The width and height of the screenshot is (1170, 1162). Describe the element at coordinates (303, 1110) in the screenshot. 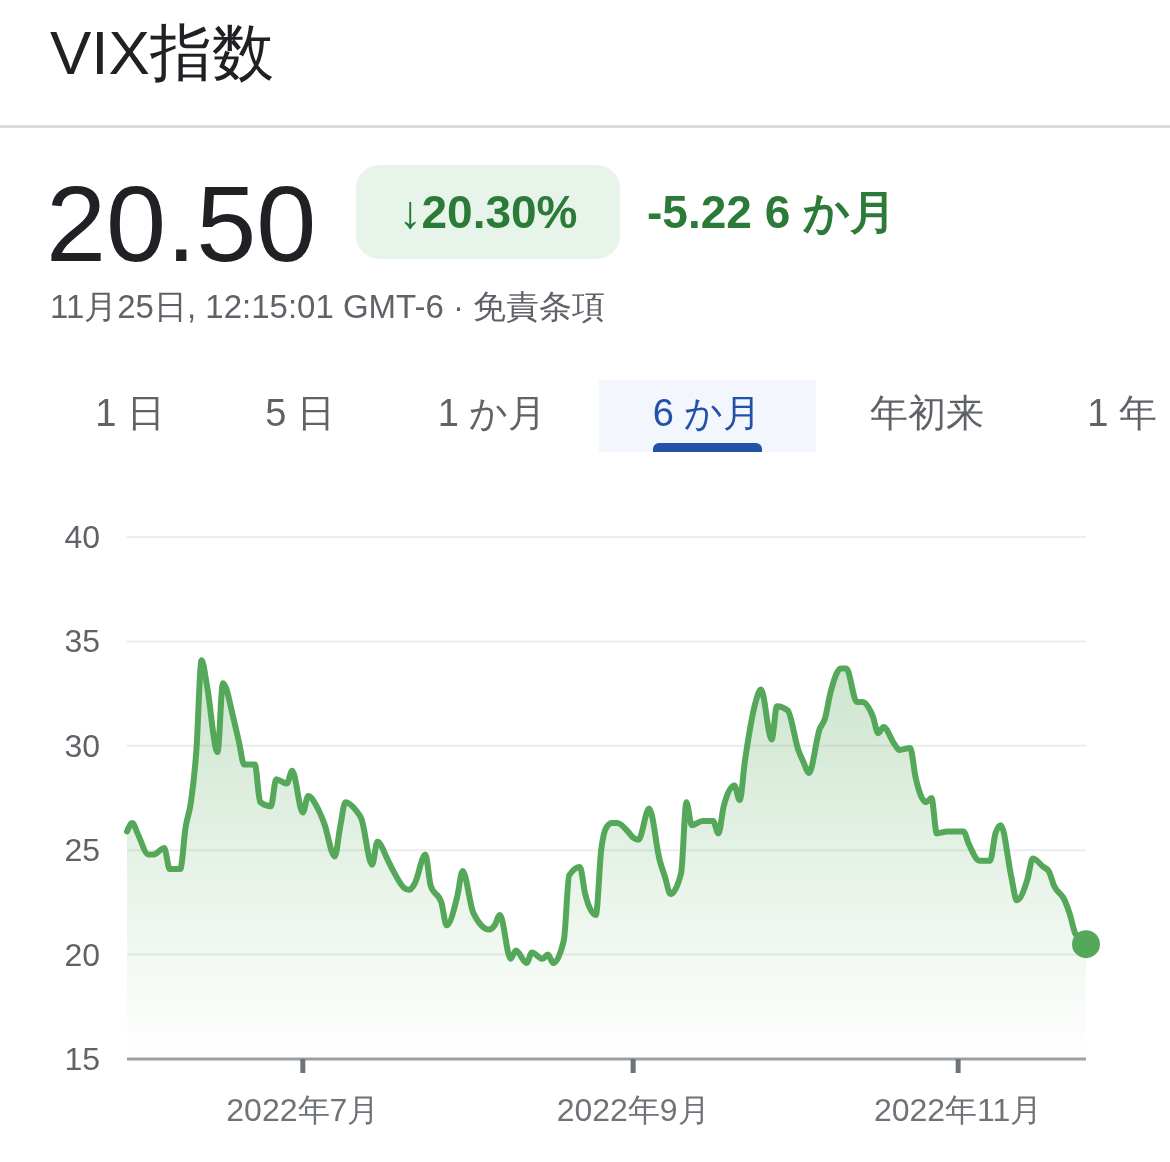

I see `x-tick-label: 2022年7月` at that location.